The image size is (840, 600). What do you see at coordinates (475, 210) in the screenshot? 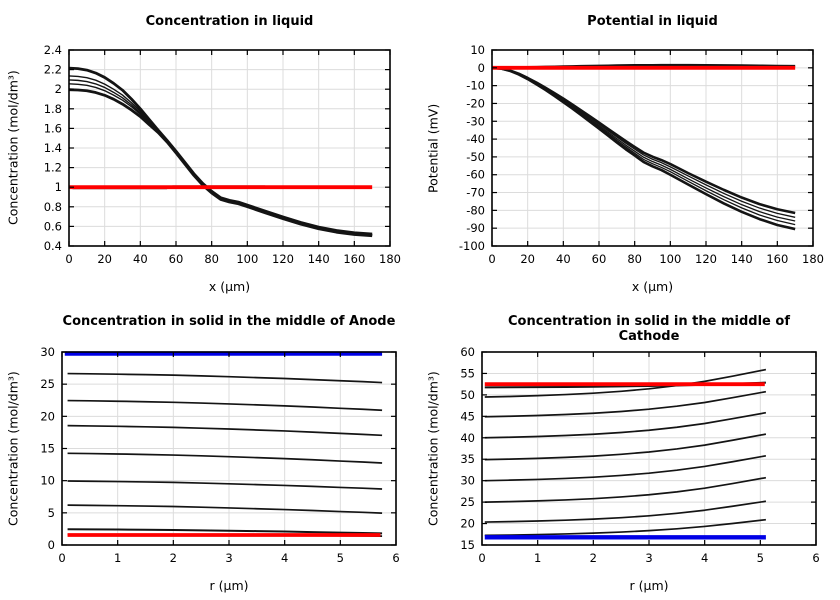
I see `y-tick-label: -80` at bounding box center [475, 210].